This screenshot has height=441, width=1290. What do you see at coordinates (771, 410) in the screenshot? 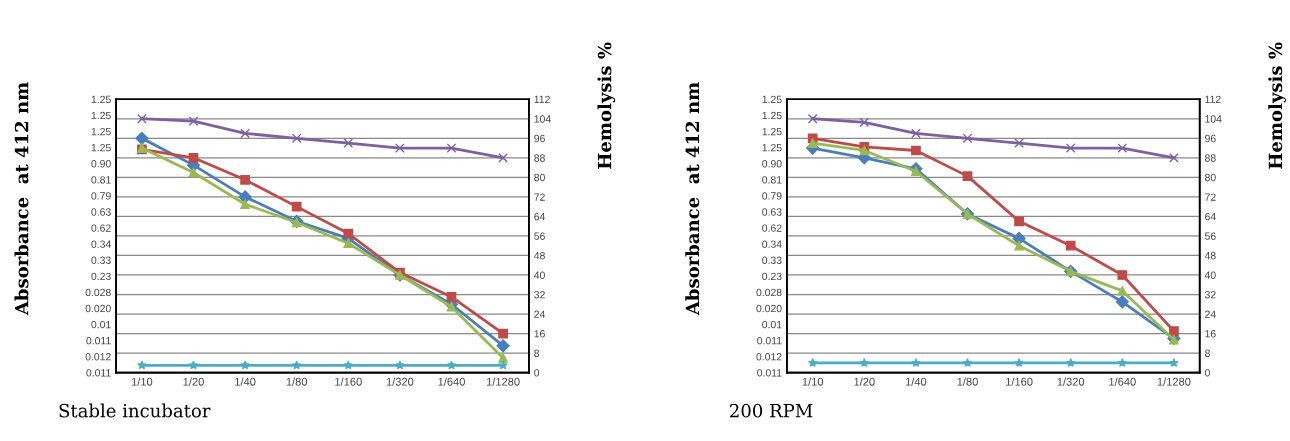
I see `text: 200 RPM` at bounding box center [771, 410].